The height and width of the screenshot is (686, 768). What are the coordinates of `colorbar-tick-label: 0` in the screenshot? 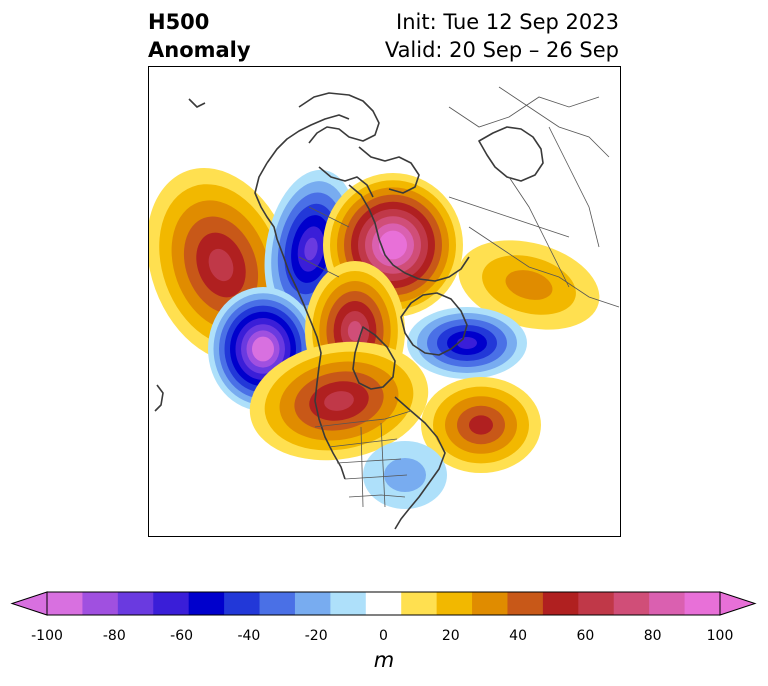 It's located at (383, 636).